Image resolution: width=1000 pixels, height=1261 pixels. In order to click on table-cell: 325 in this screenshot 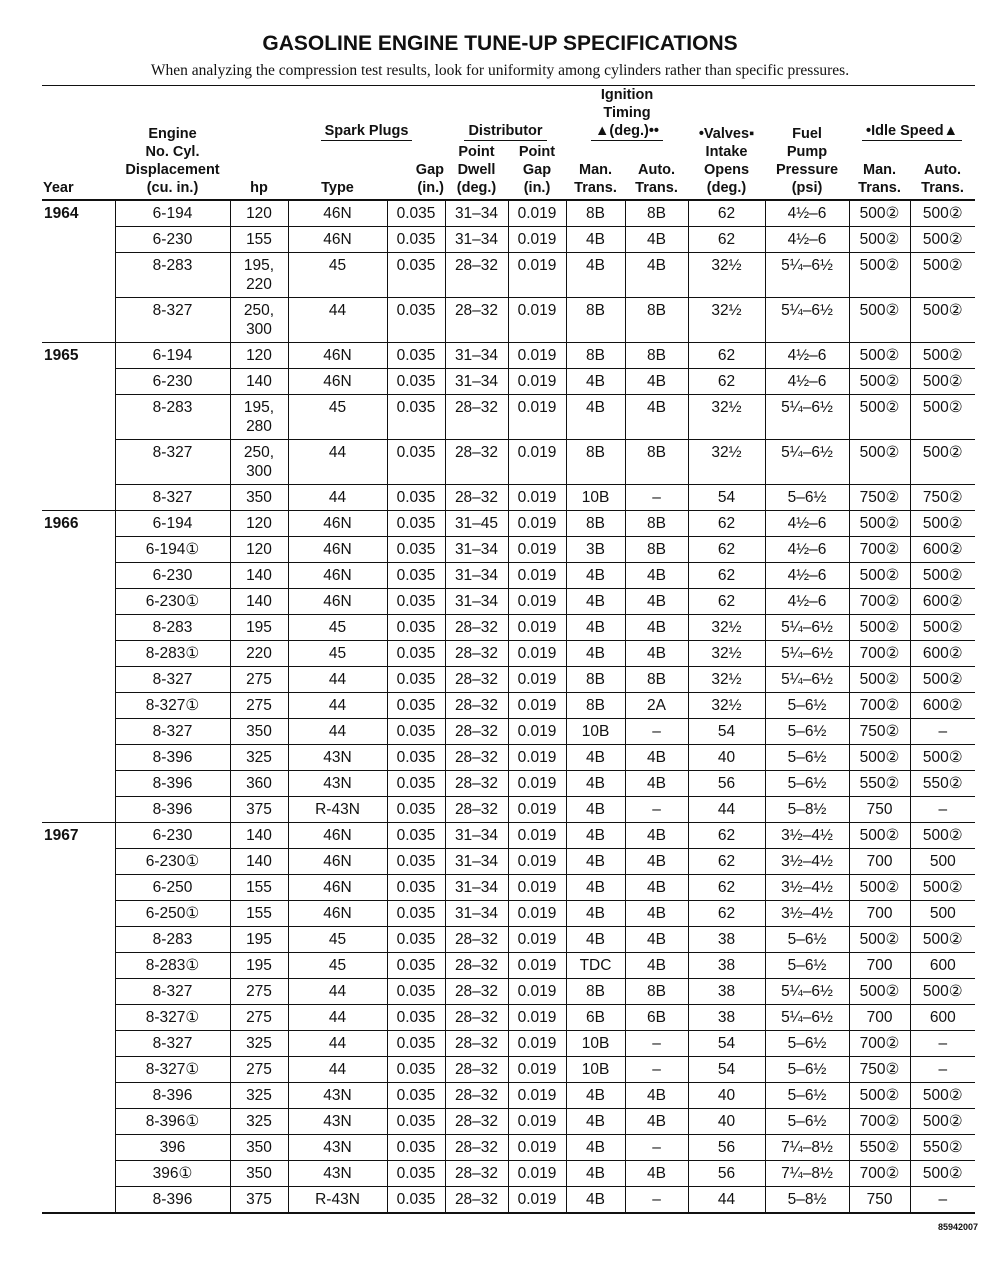, I will do `click(258, 1121)`.